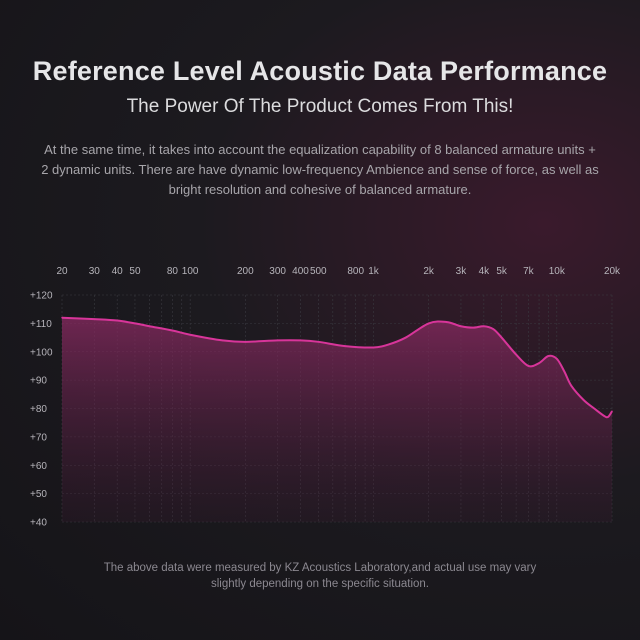 This screenshot has width=640, height=640. Describe the element at coordinates (190, 271) in the screenshot. I see `x-tick-label: 100` at that location.